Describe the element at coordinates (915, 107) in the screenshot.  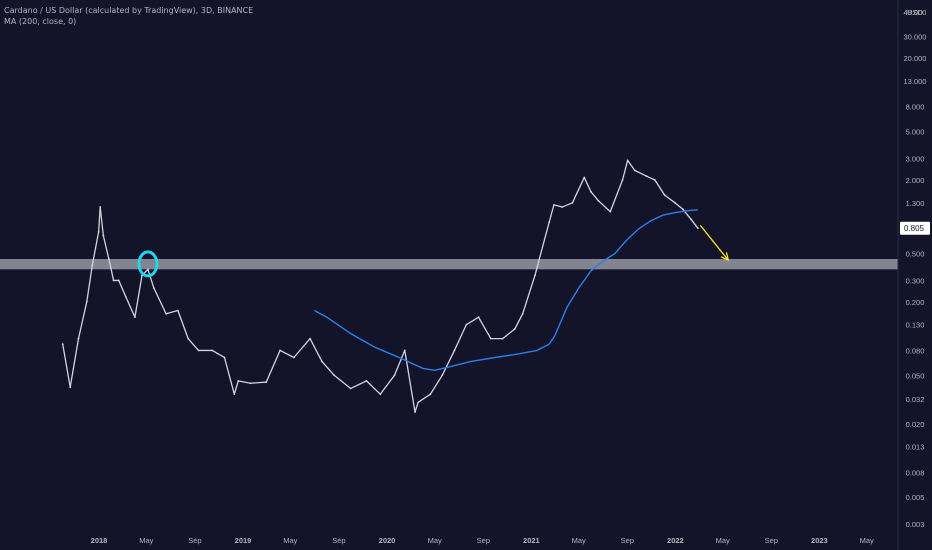
I see `y-tick-label: 8.000` at that location.